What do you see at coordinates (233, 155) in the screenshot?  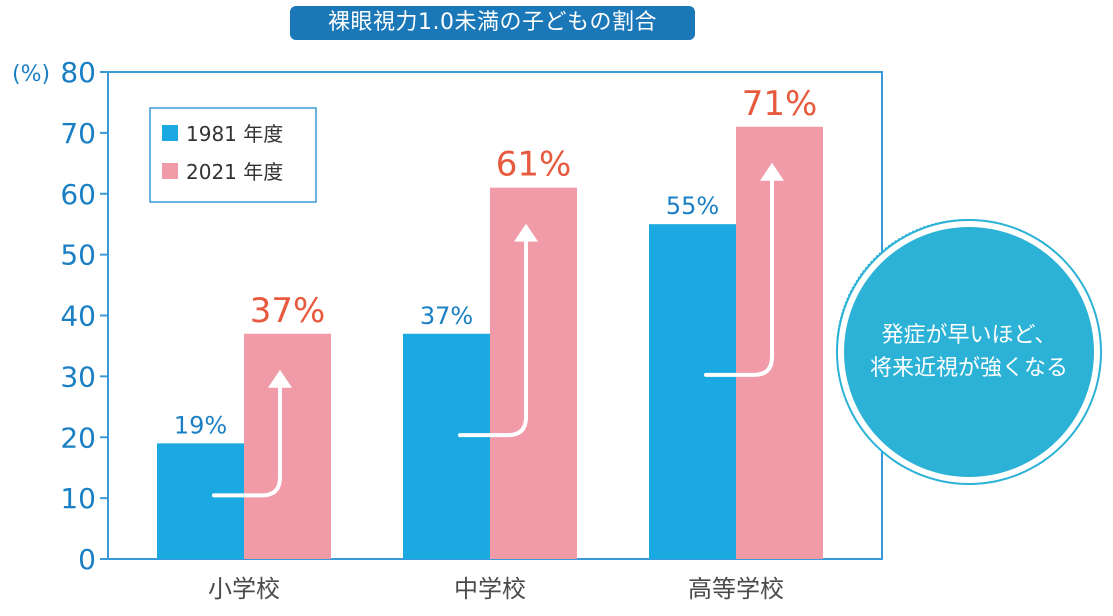 I see `legend-box` at bounding box center [233, 155].